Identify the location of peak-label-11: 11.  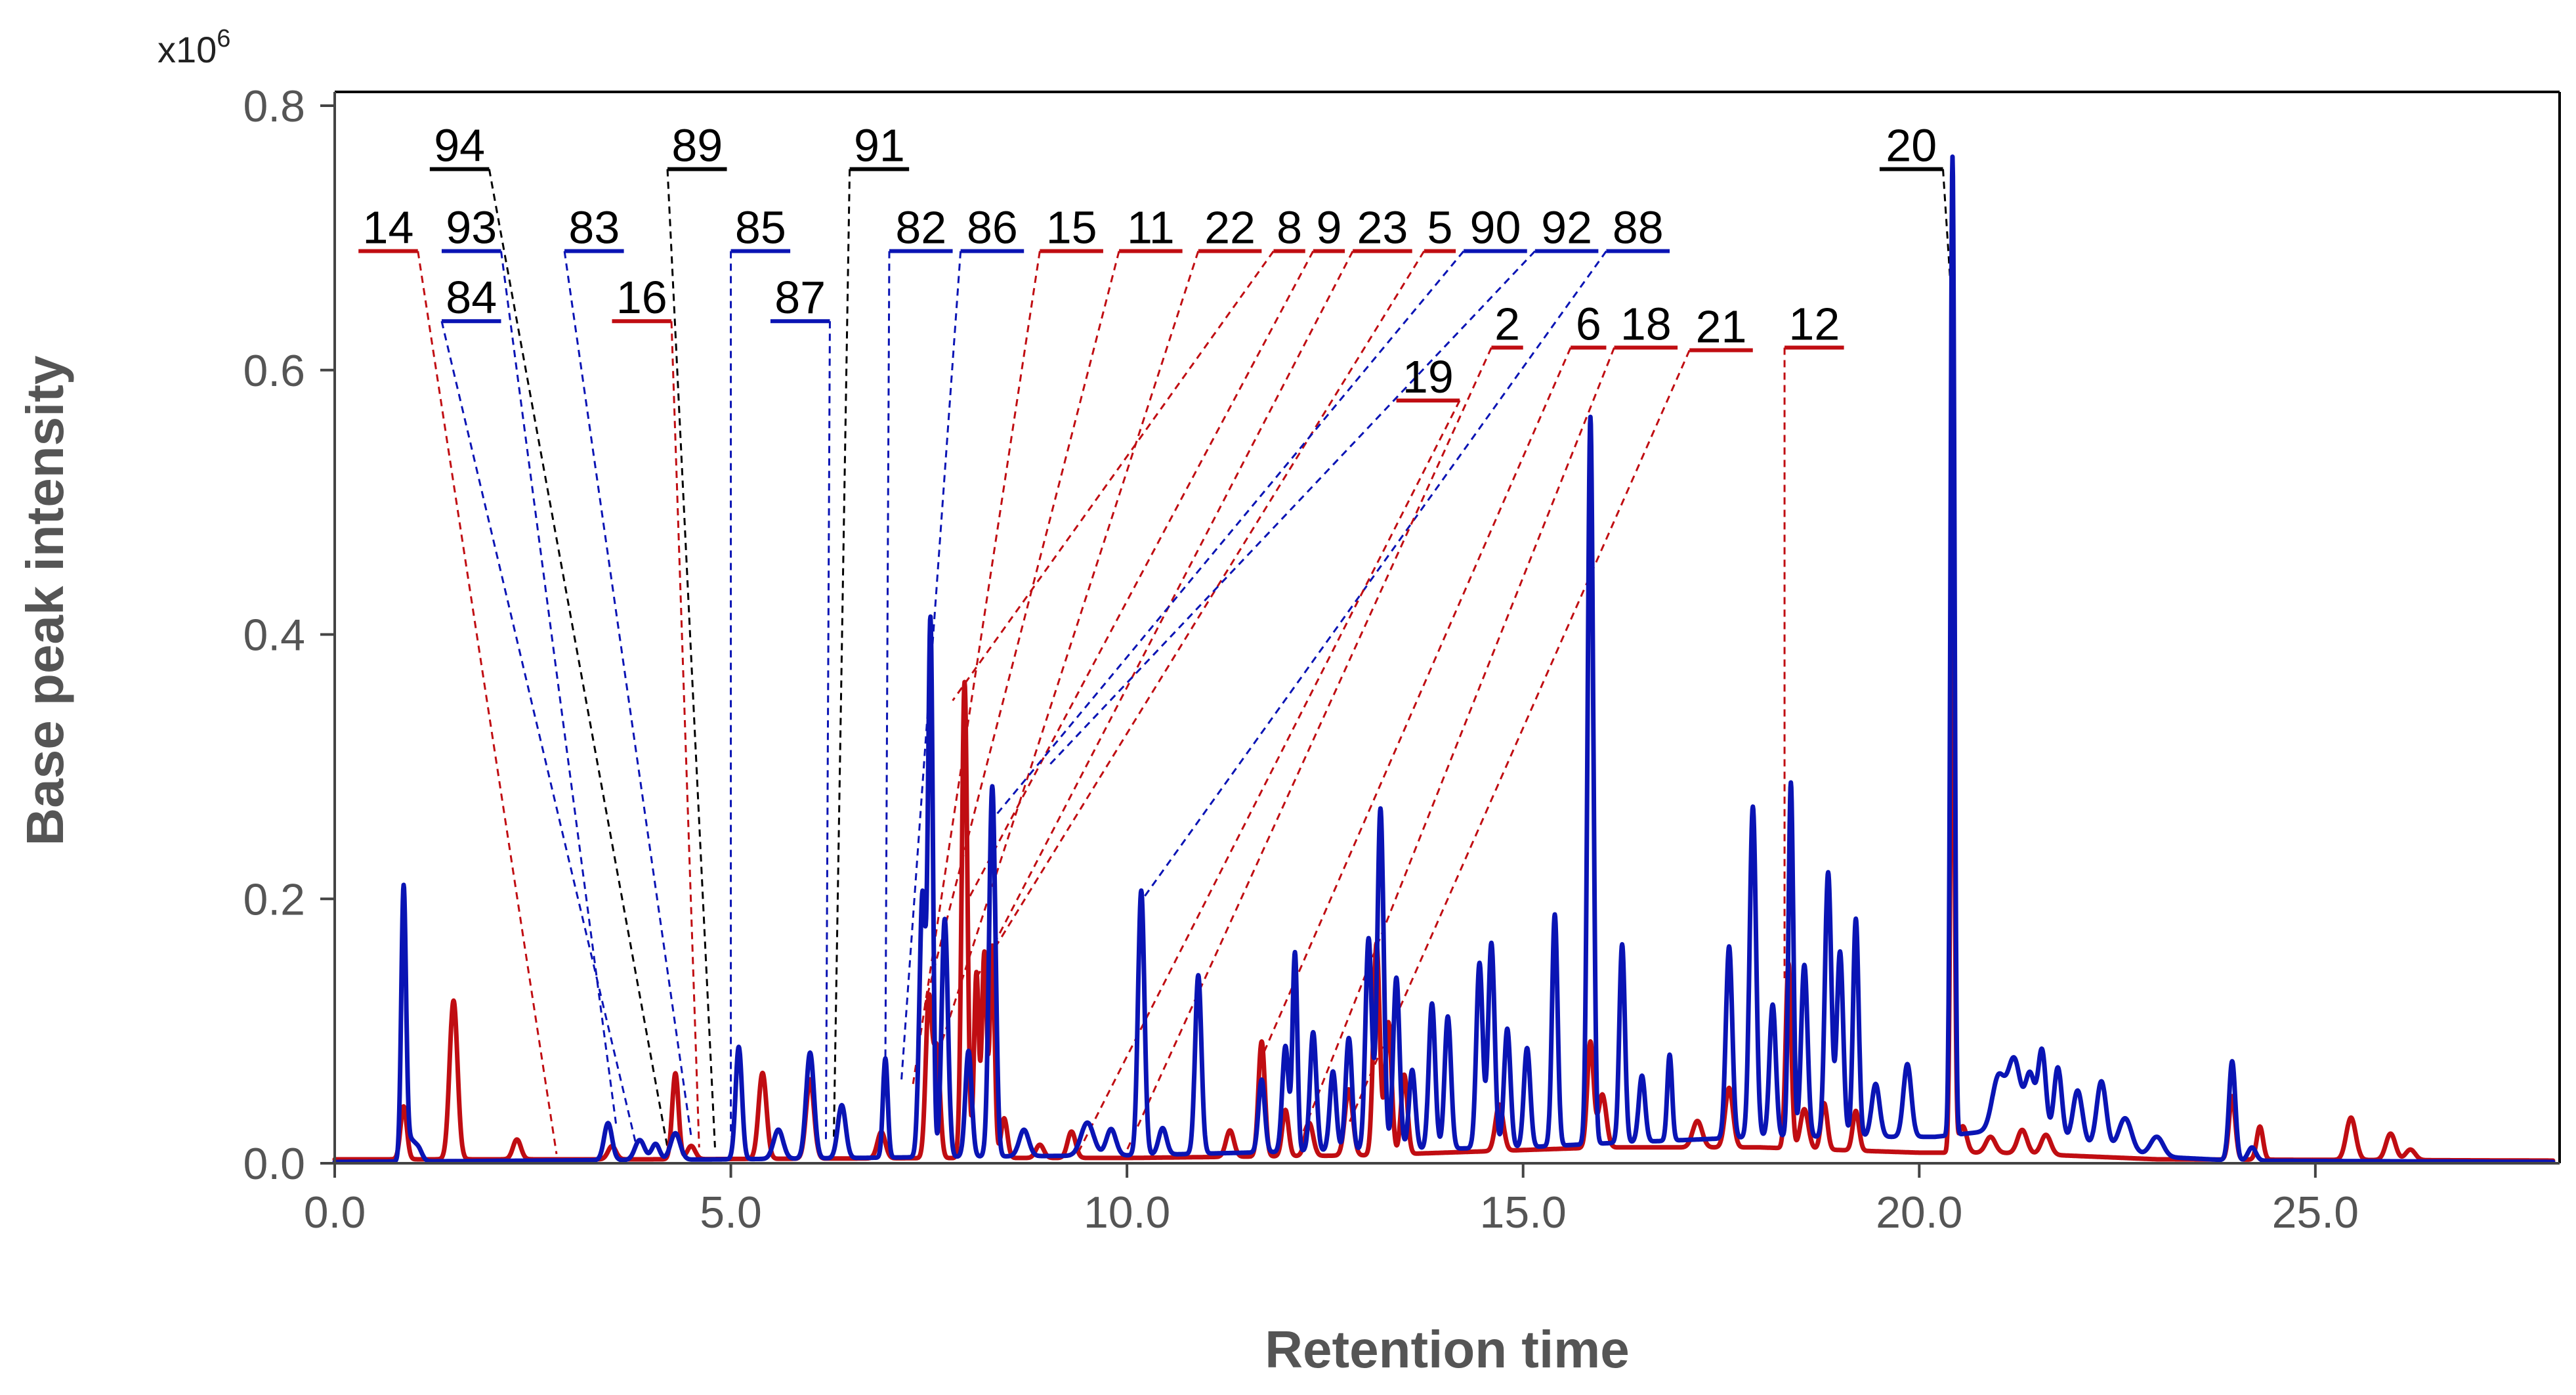
(1151, 227).